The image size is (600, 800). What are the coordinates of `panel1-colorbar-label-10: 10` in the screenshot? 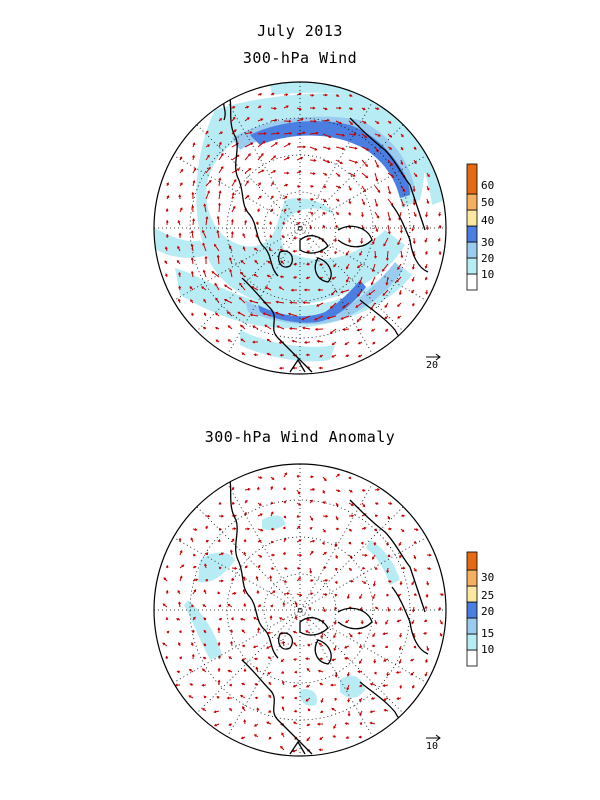 It's located at (487, 274).